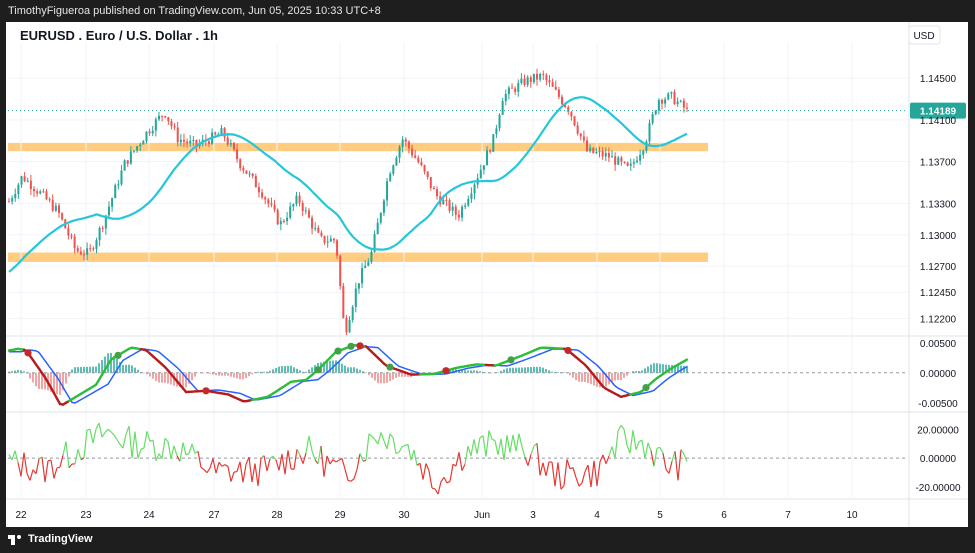 The height and width of the screenshot is (553, 975). I want to click on tradingview-logo: TradingView, so click(50, 539).